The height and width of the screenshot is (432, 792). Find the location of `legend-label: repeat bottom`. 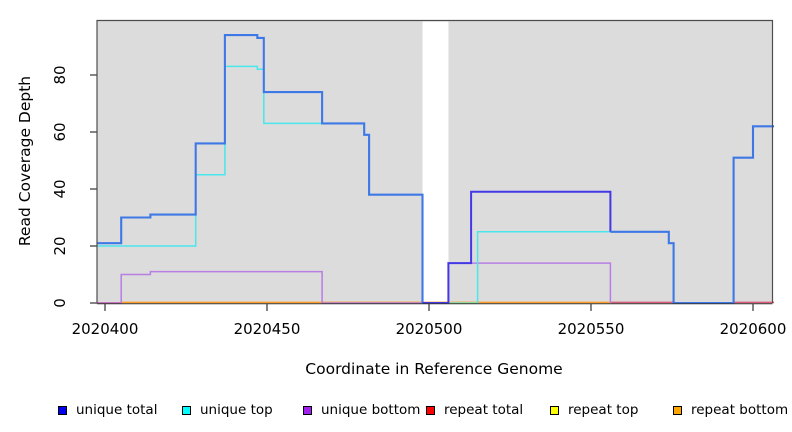

legend-label: repeat bottom is located at coordinates (740, 410).